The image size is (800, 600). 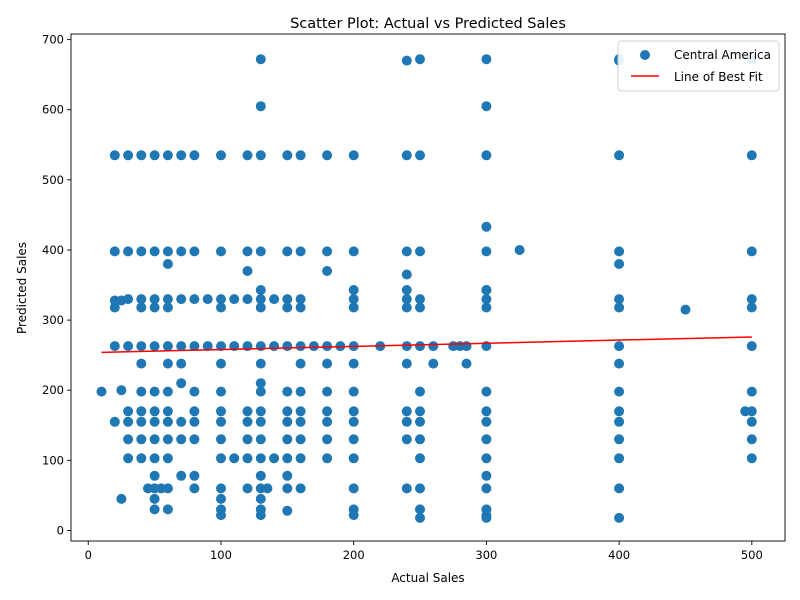 What do you see at coordinates (53, 460) in the screenshot?
I see `y-tick-label: 100` at bounding box center [53, 460].